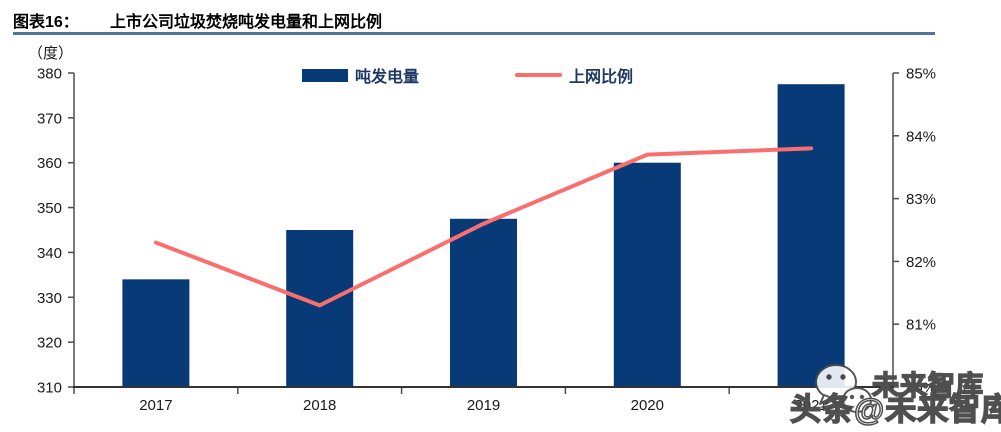  Describe the element at coordinates (49, 208) in the screenshot. I see `left-axis-tick-label: 350` at that location.